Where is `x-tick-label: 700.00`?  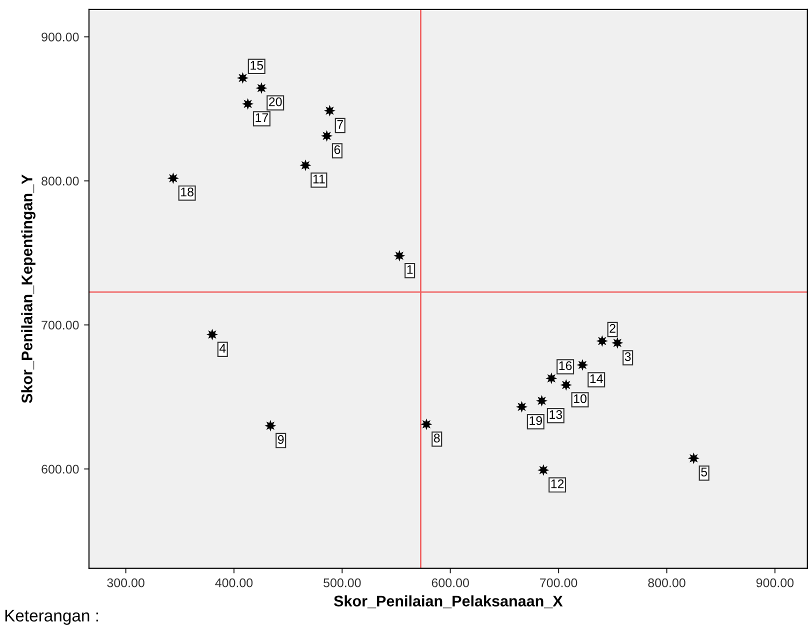
x-tick-label: 700.00 is located at coordinates (559, 583).